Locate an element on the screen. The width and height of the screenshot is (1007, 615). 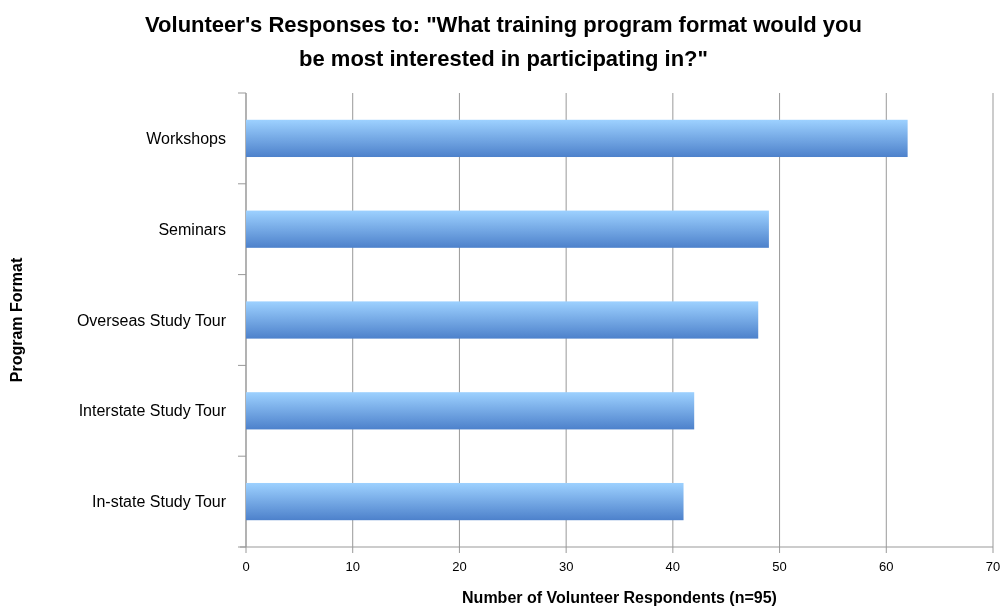
y-tick-label: Overseas Study Tour is located at coordinates (151, 320).